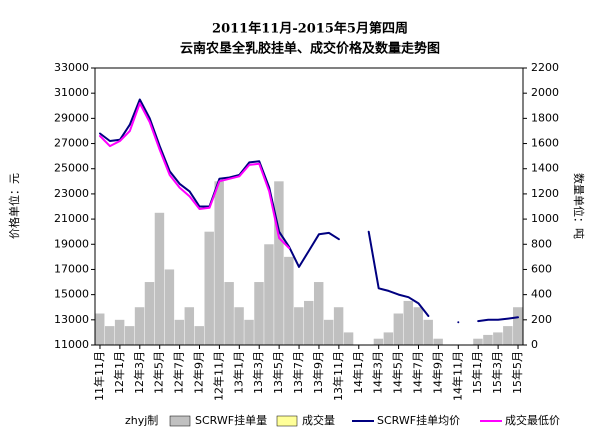 This screenshot has width=592, height=444. What do you see at coordinates (418, 420) in the screenshot?
I see `legend-label: SCRWF挂单均价` at bounding box center [418, 420].